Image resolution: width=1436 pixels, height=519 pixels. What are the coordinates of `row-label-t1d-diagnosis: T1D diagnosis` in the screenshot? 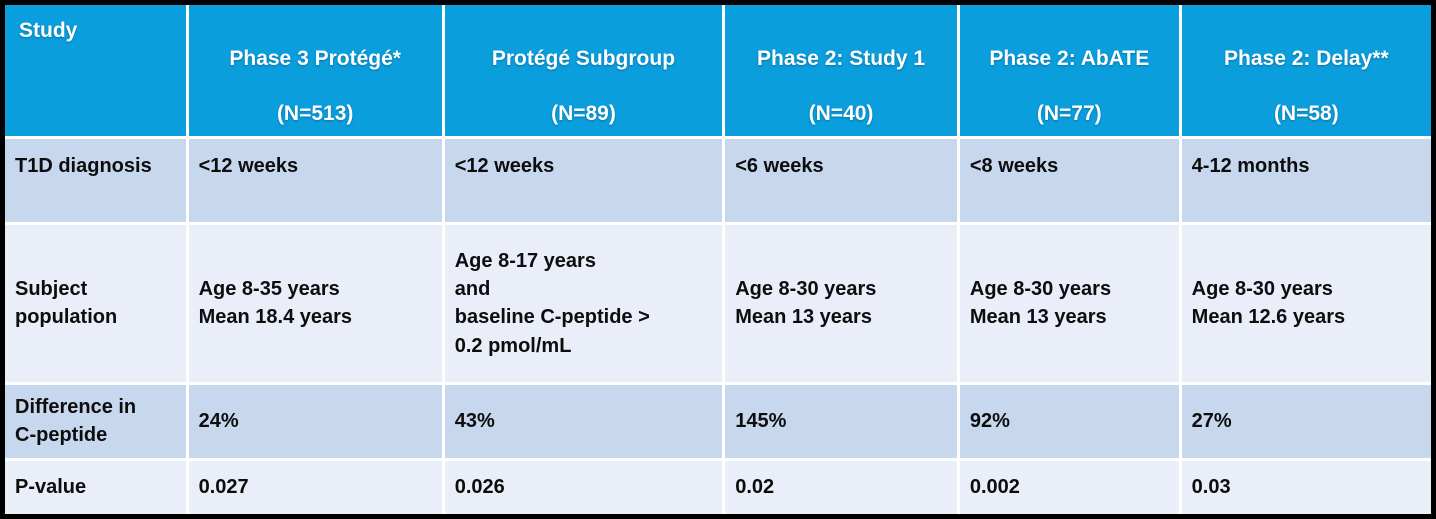 It's located at (95, 180).